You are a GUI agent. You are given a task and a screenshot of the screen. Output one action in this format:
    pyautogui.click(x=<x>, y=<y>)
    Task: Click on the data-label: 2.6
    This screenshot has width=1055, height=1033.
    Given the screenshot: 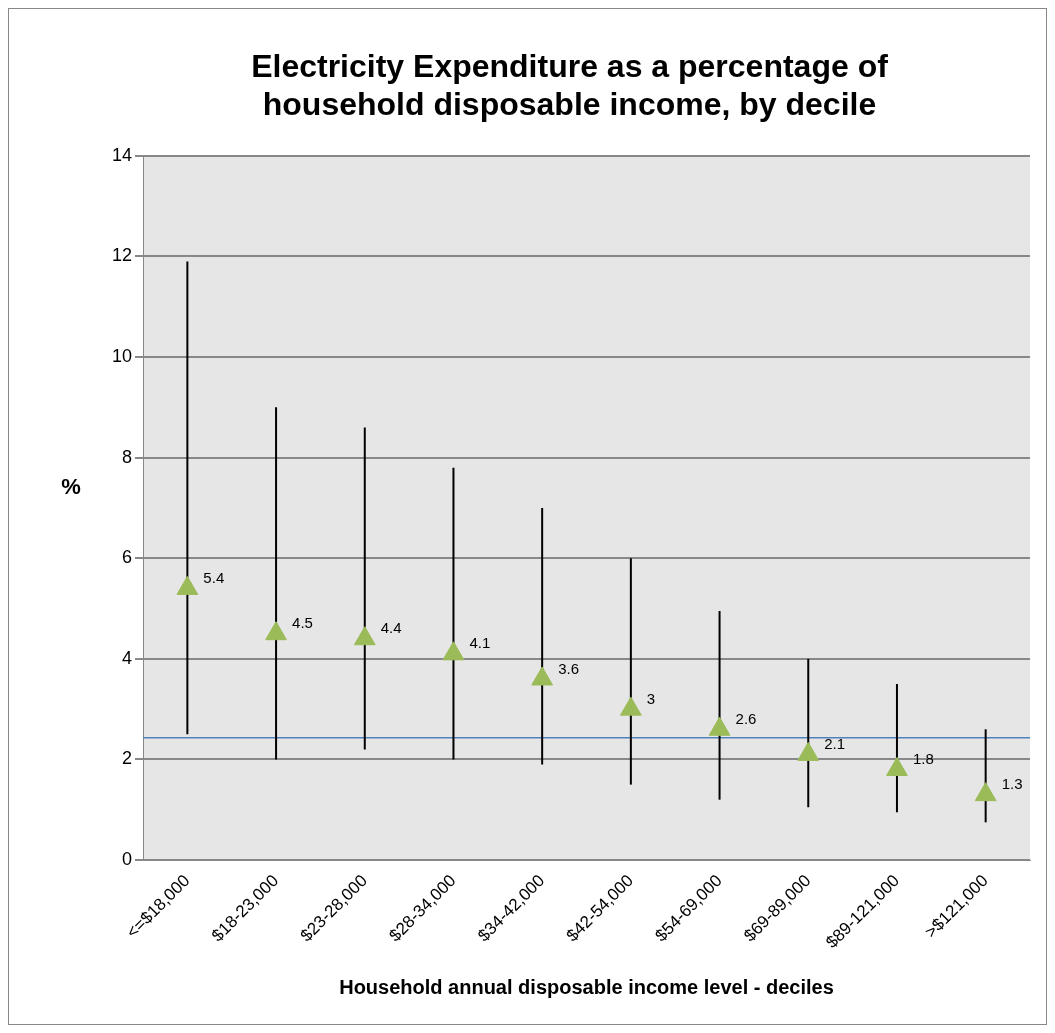 What is the action you would take?
    pyautogui.click(x=746, y=718)
    